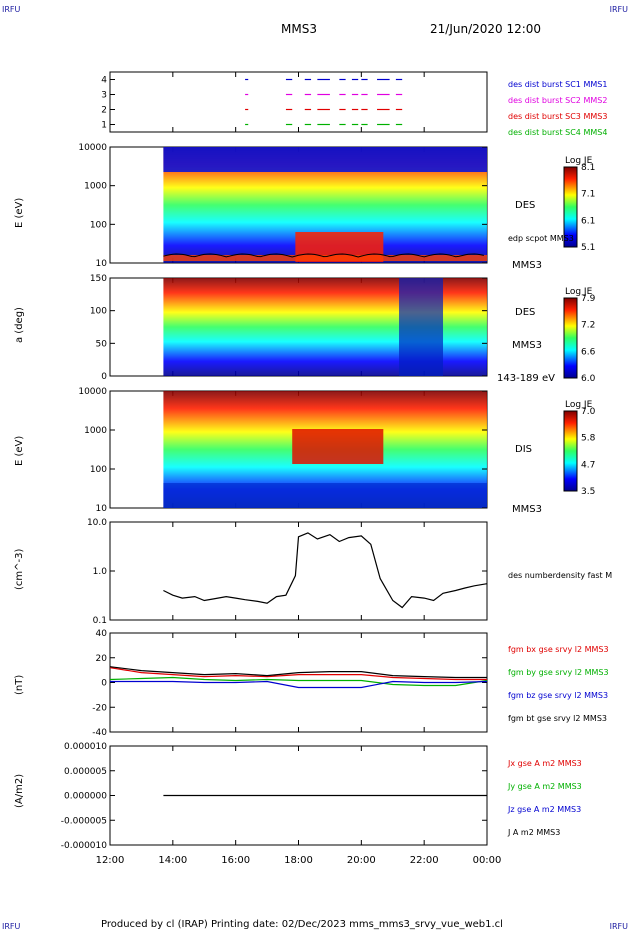 Image resolution: width=630 pixels, height=934 pixels. What do you see at coordinates (102, 634) in the screenshot?
I see `y-tick-label-fgm: 40` at bounding box center [102, 634].